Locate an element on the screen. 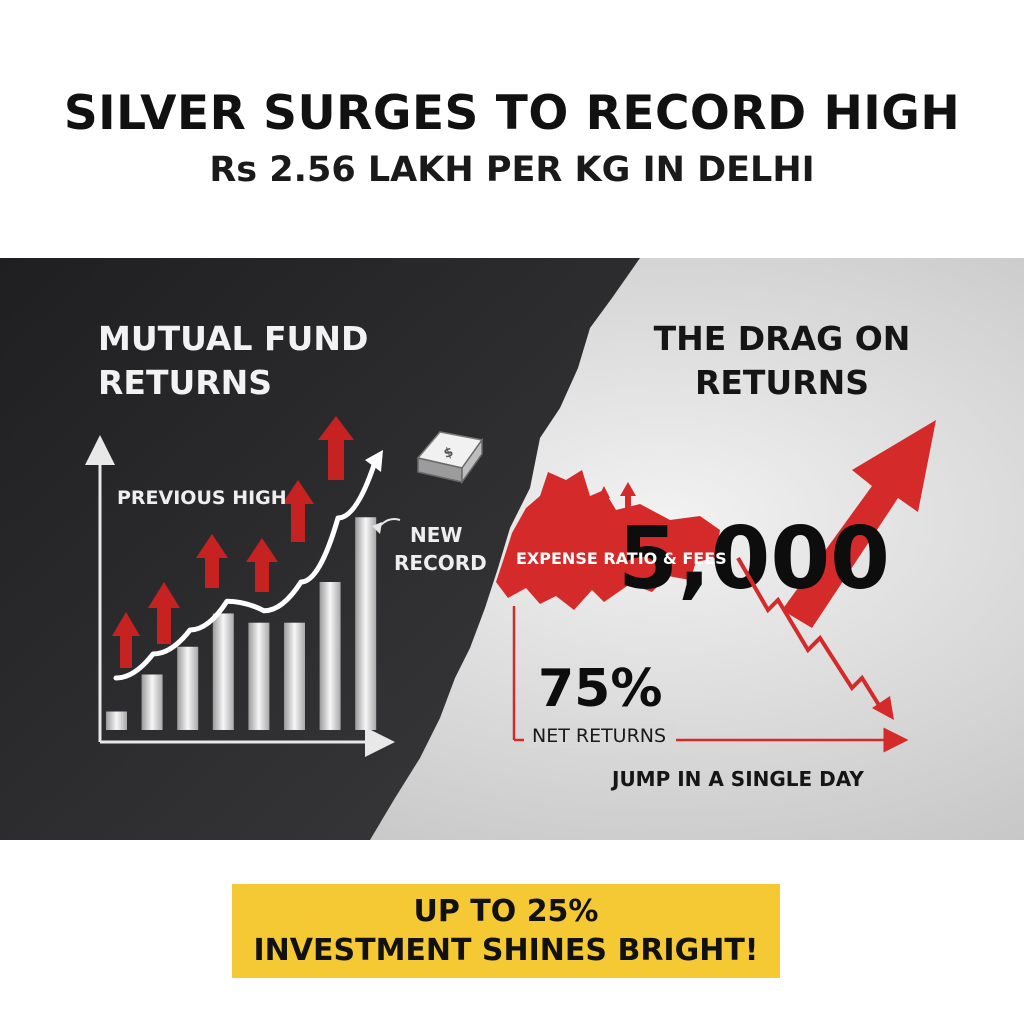 The height and width of the screenshot is (1024, 1024). percent-value: 75% is located at coordinates (600, 689).